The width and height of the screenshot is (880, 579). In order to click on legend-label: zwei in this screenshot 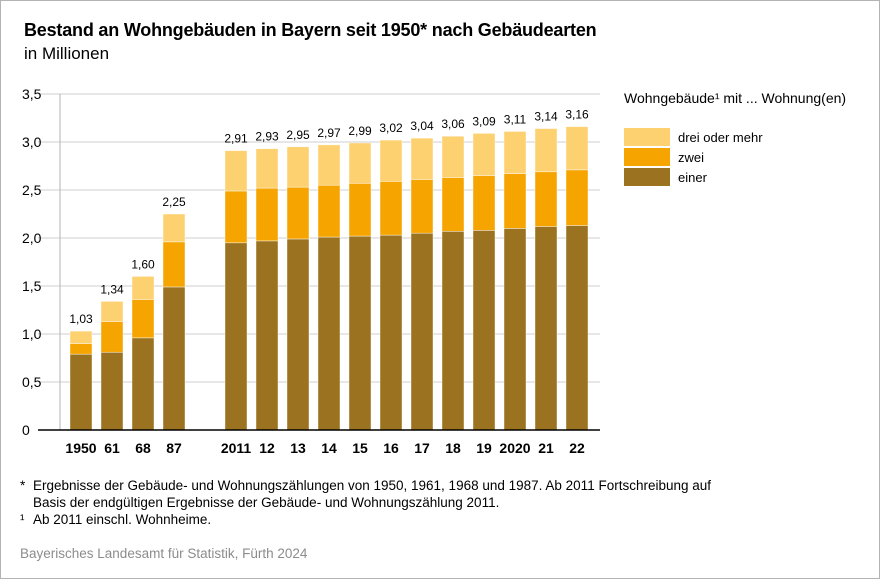, I will do `click(691, 157)`.